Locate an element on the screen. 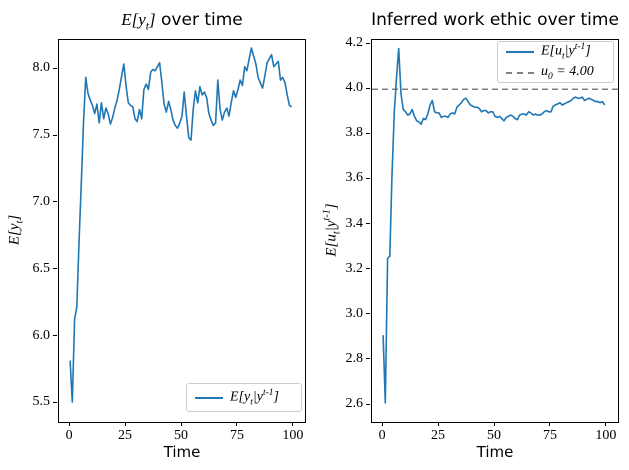 This screenshot has height=470, width=629. legend-entry: E[ut|yt-1] is located at coordinates (555, 51).